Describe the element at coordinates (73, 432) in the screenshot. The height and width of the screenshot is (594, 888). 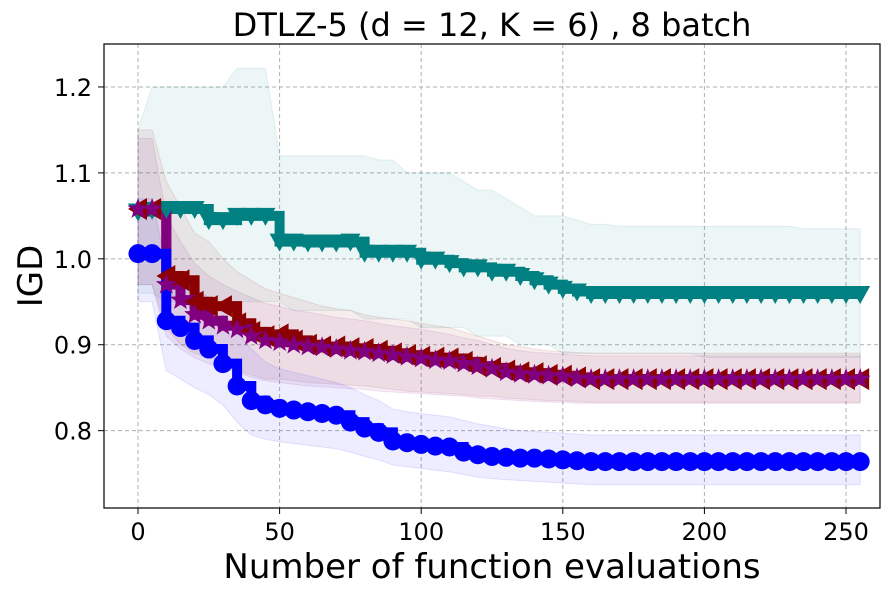
I see `y-tick-label: 0.8` at that location.